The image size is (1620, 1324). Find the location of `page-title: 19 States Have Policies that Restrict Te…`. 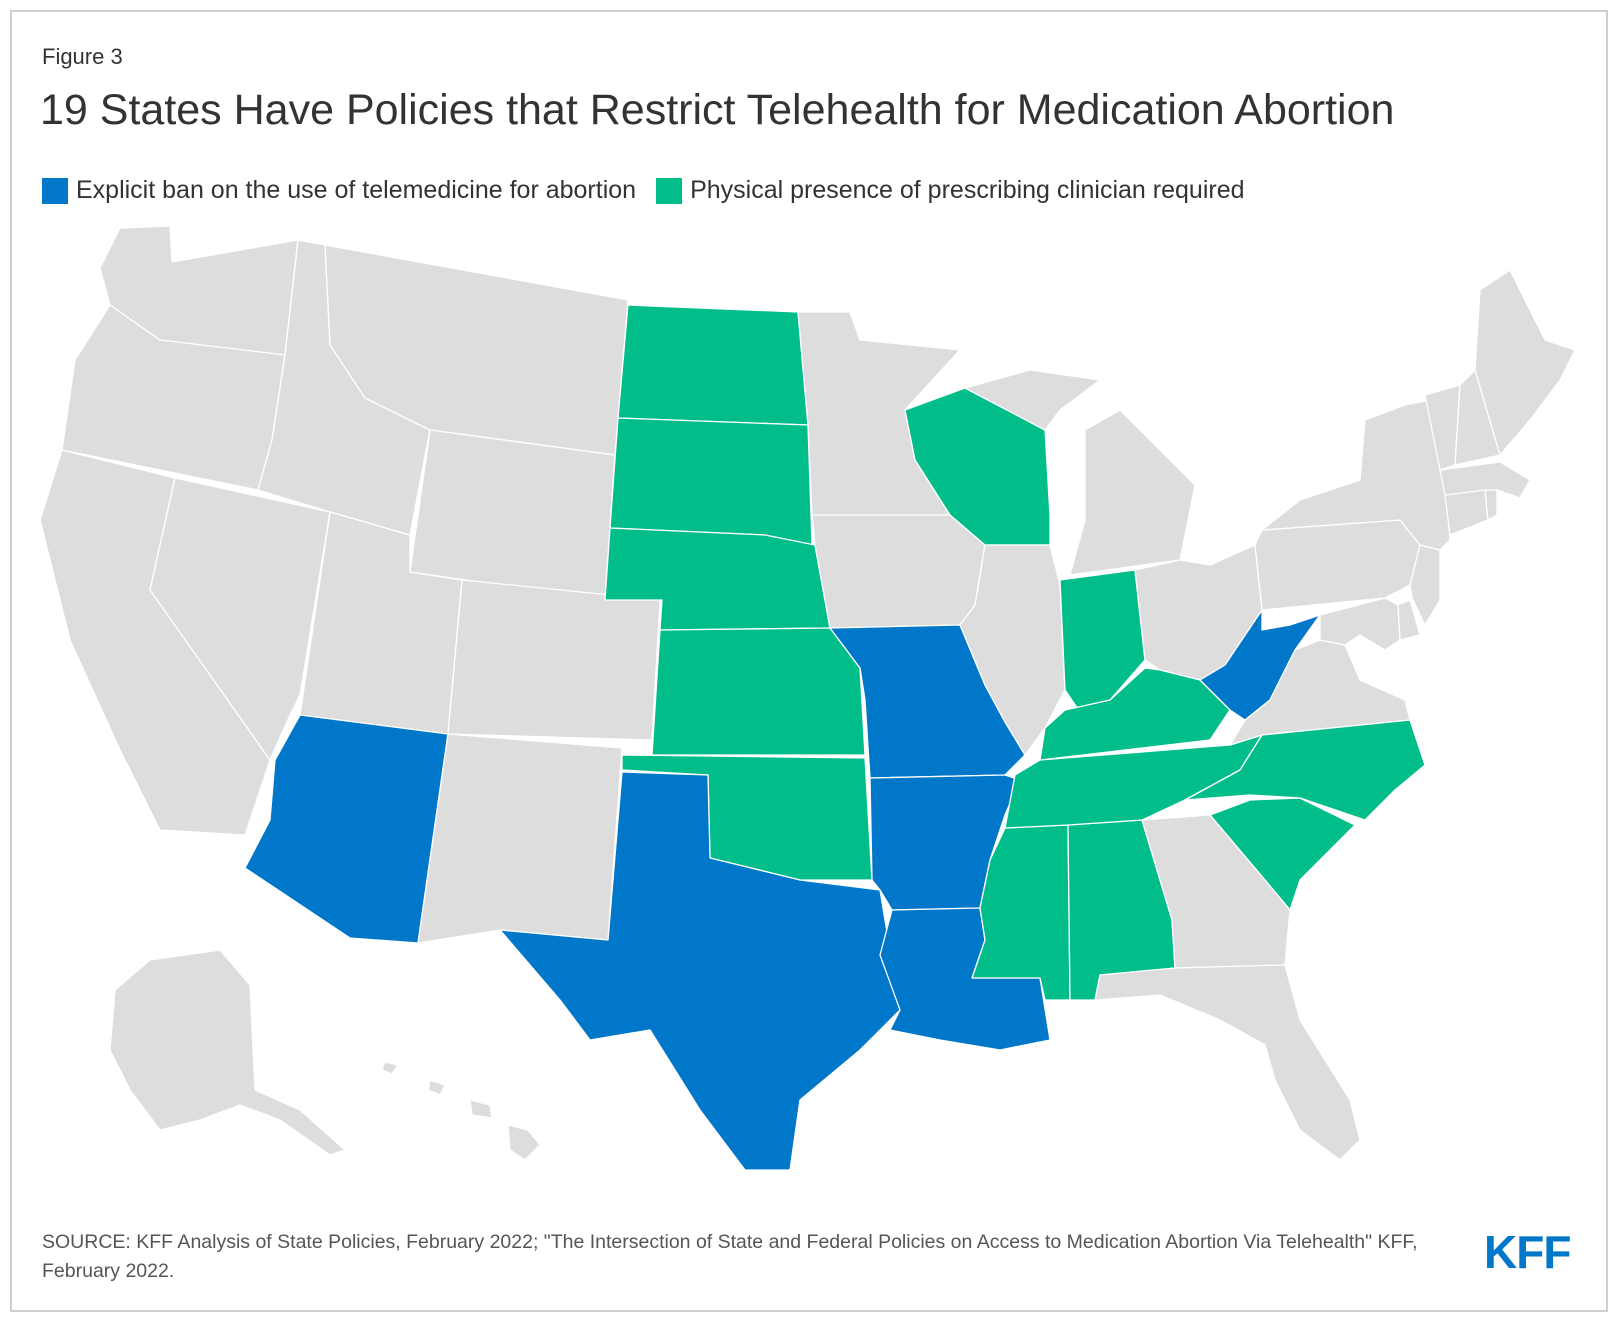

page-title: 19 States Have Policies that Restrict Te… is located at coordinates (717, 110).